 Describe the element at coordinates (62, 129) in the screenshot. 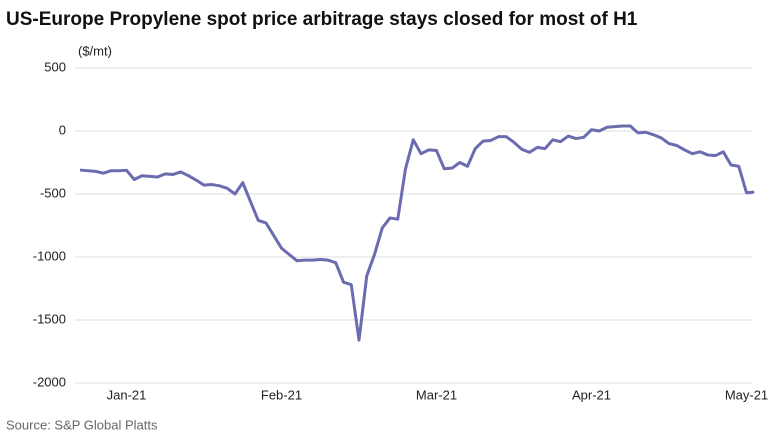

I see `y-tick-label: 0` at that location.